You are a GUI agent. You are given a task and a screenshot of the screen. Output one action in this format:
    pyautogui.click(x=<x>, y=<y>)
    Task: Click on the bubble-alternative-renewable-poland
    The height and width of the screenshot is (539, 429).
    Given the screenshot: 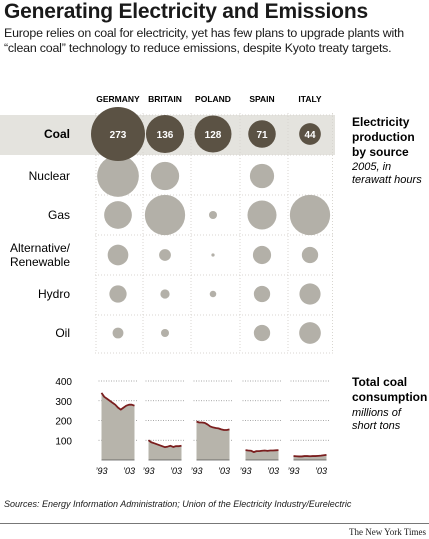 What is the action you would take?
    pyautogui.click(x=213, y=255)
    